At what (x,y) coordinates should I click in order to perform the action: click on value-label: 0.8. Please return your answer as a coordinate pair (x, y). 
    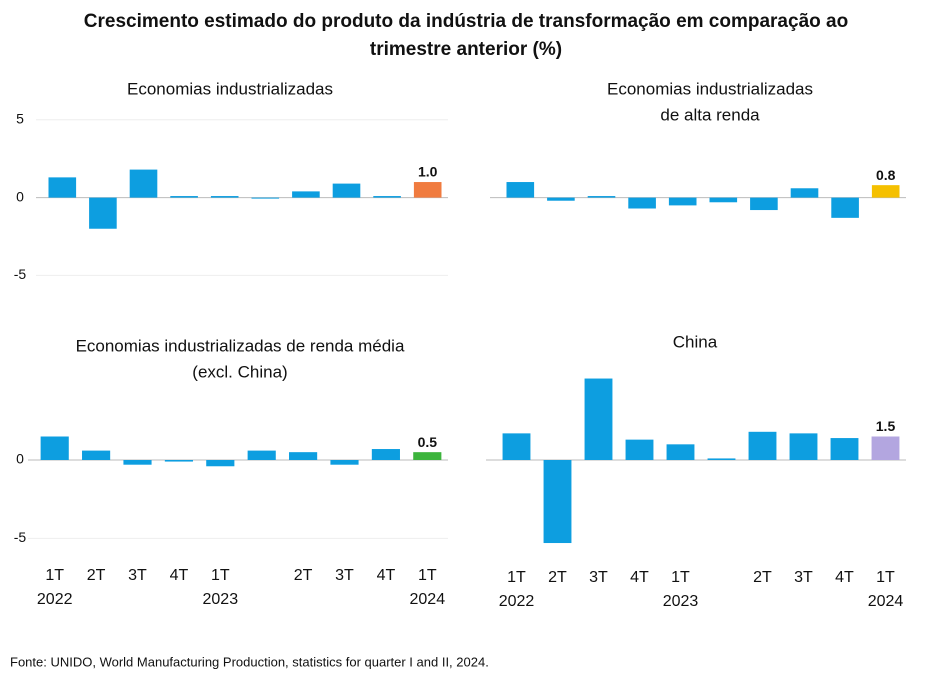
    Looking at the image, I should click on (886, 175).